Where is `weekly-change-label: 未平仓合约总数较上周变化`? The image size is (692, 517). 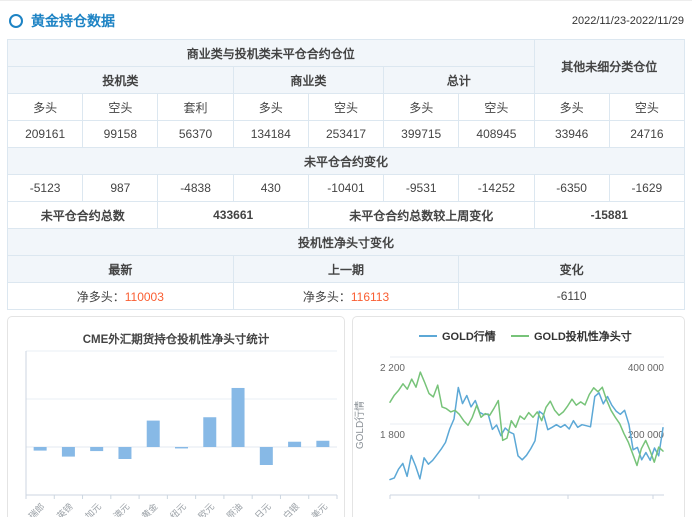 weekly-change-label: 未平仓合约总数较上周变化 is located at coordinates (421, 215).